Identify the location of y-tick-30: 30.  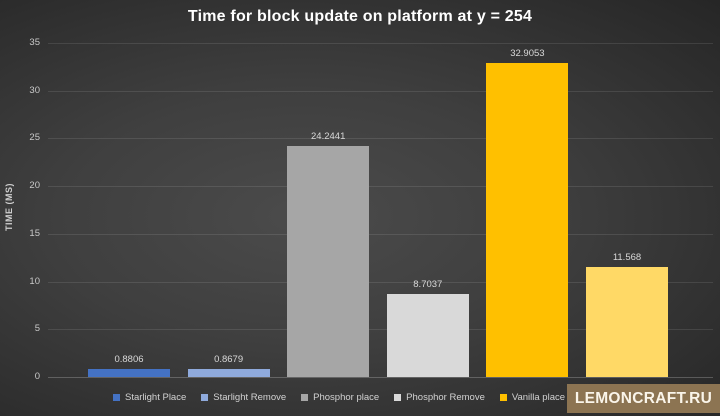
(34, 90).